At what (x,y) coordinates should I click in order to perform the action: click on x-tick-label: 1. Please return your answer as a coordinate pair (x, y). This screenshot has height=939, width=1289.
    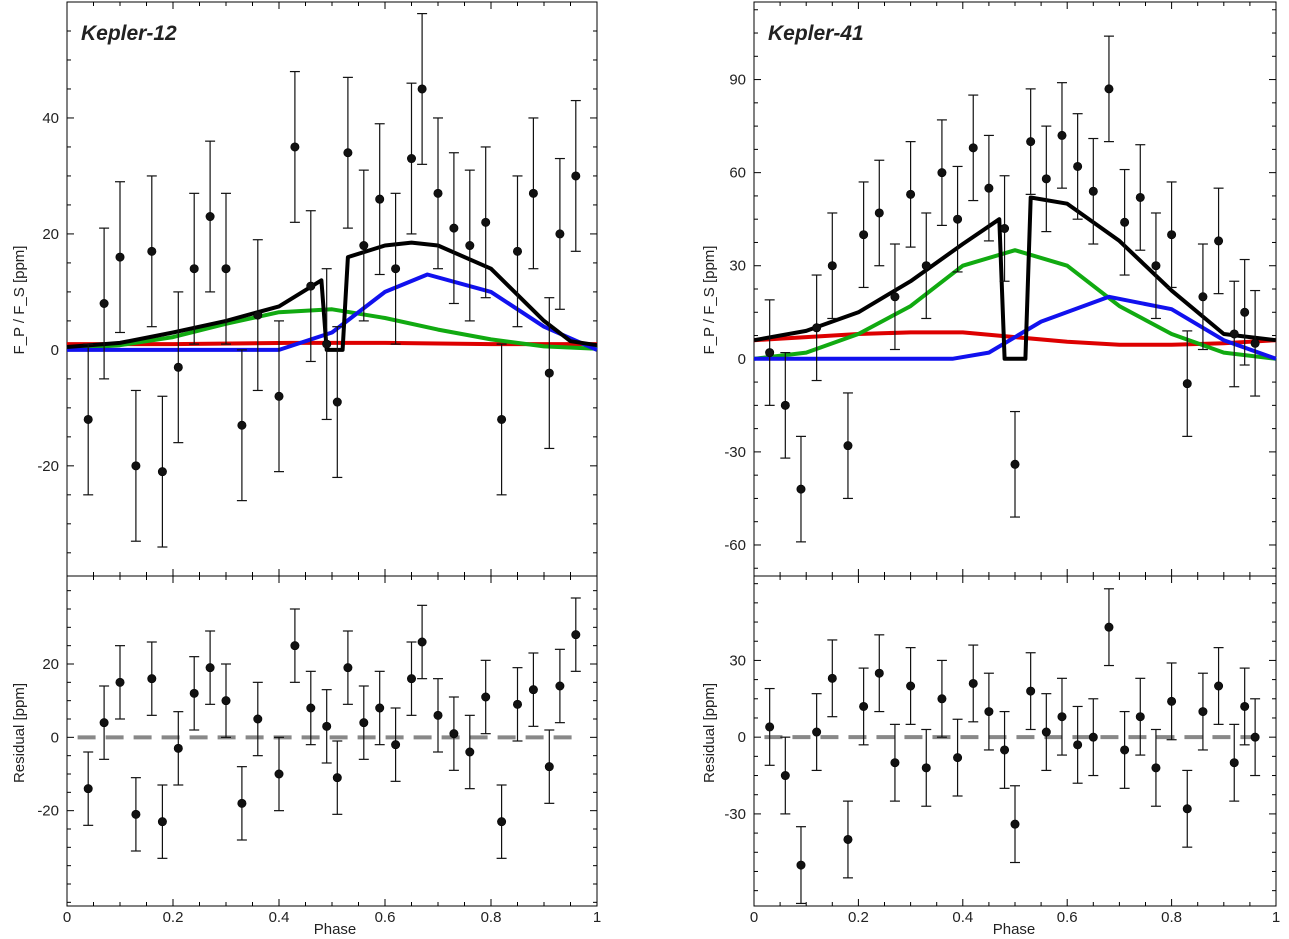
    Looking at the image, I should click on (1276, 917).